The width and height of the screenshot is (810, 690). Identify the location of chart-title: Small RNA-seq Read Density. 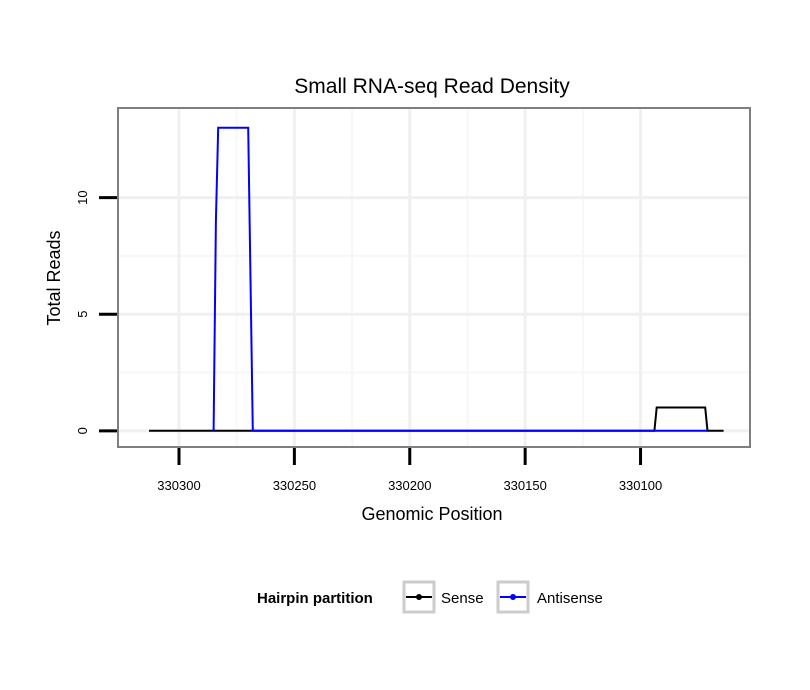
(432, 86).